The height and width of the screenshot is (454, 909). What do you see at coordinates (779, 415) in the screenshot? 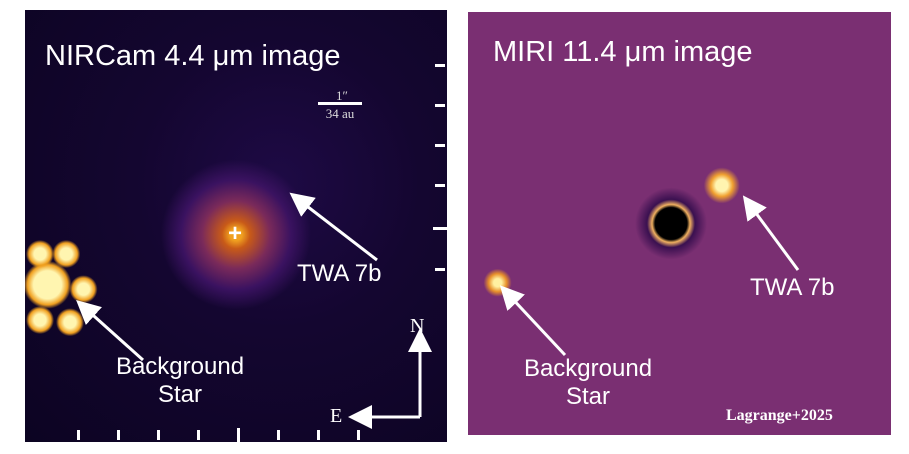
I see `credit-text: Lagrange+2025` at bounding box center [779, 415].